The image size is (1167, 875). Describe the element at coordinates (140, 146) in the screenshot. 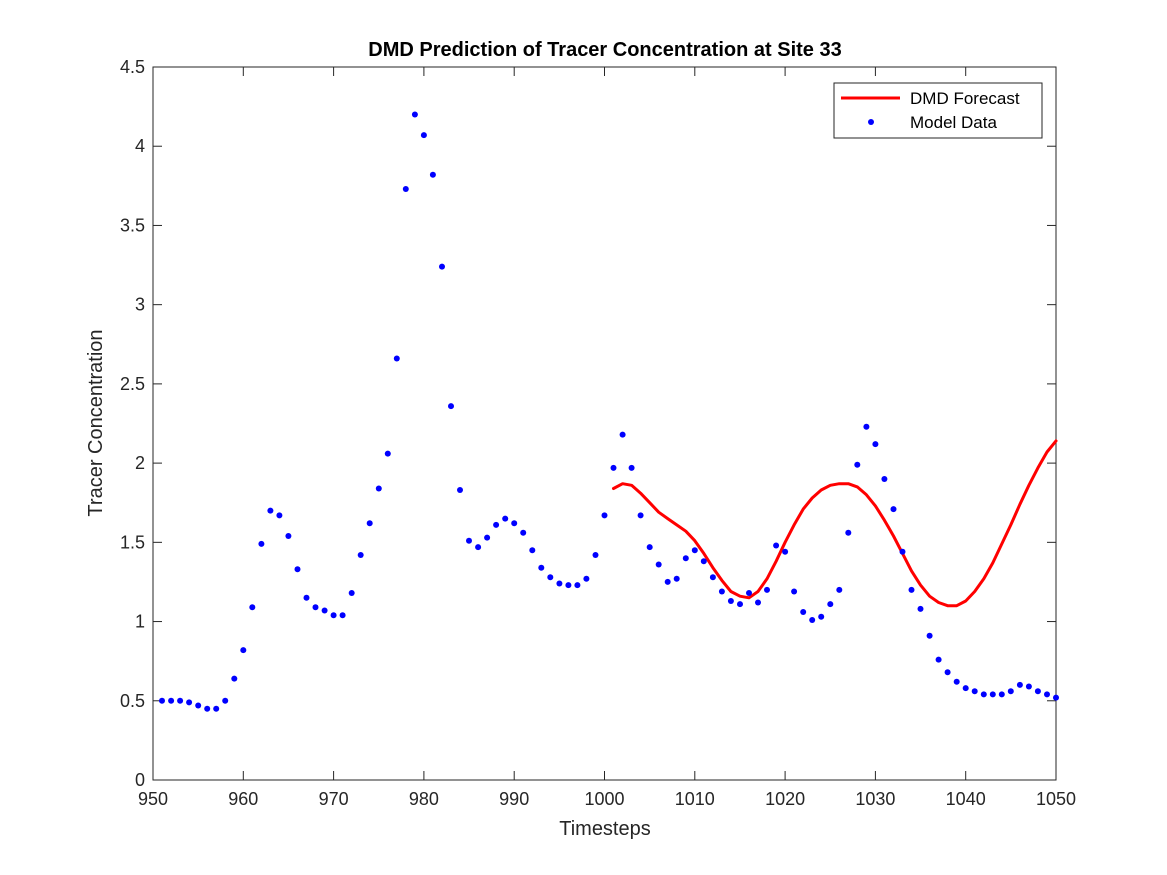

I see `y-tick-label: 4` at that location.